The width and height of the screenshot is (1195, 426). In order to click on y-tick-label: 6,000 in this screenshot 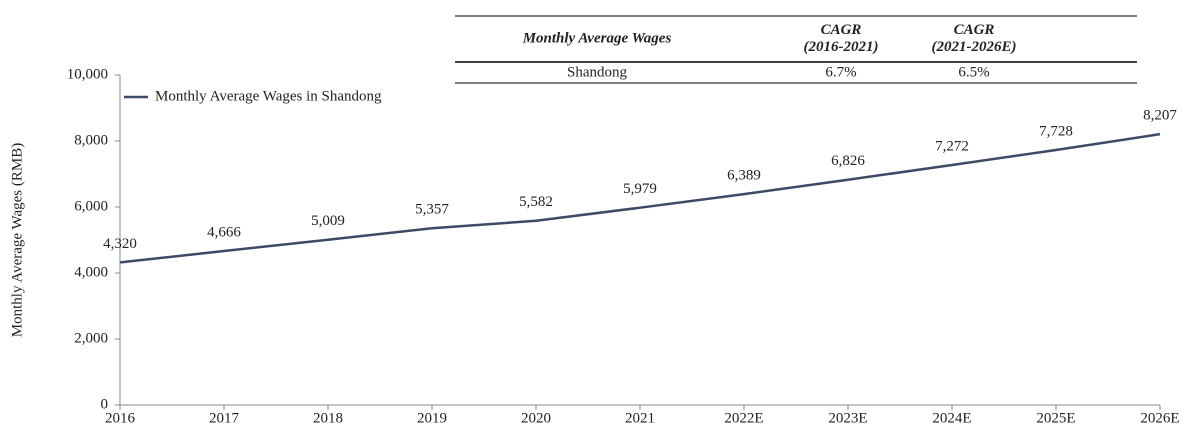, I will do `click(91, 206)`.